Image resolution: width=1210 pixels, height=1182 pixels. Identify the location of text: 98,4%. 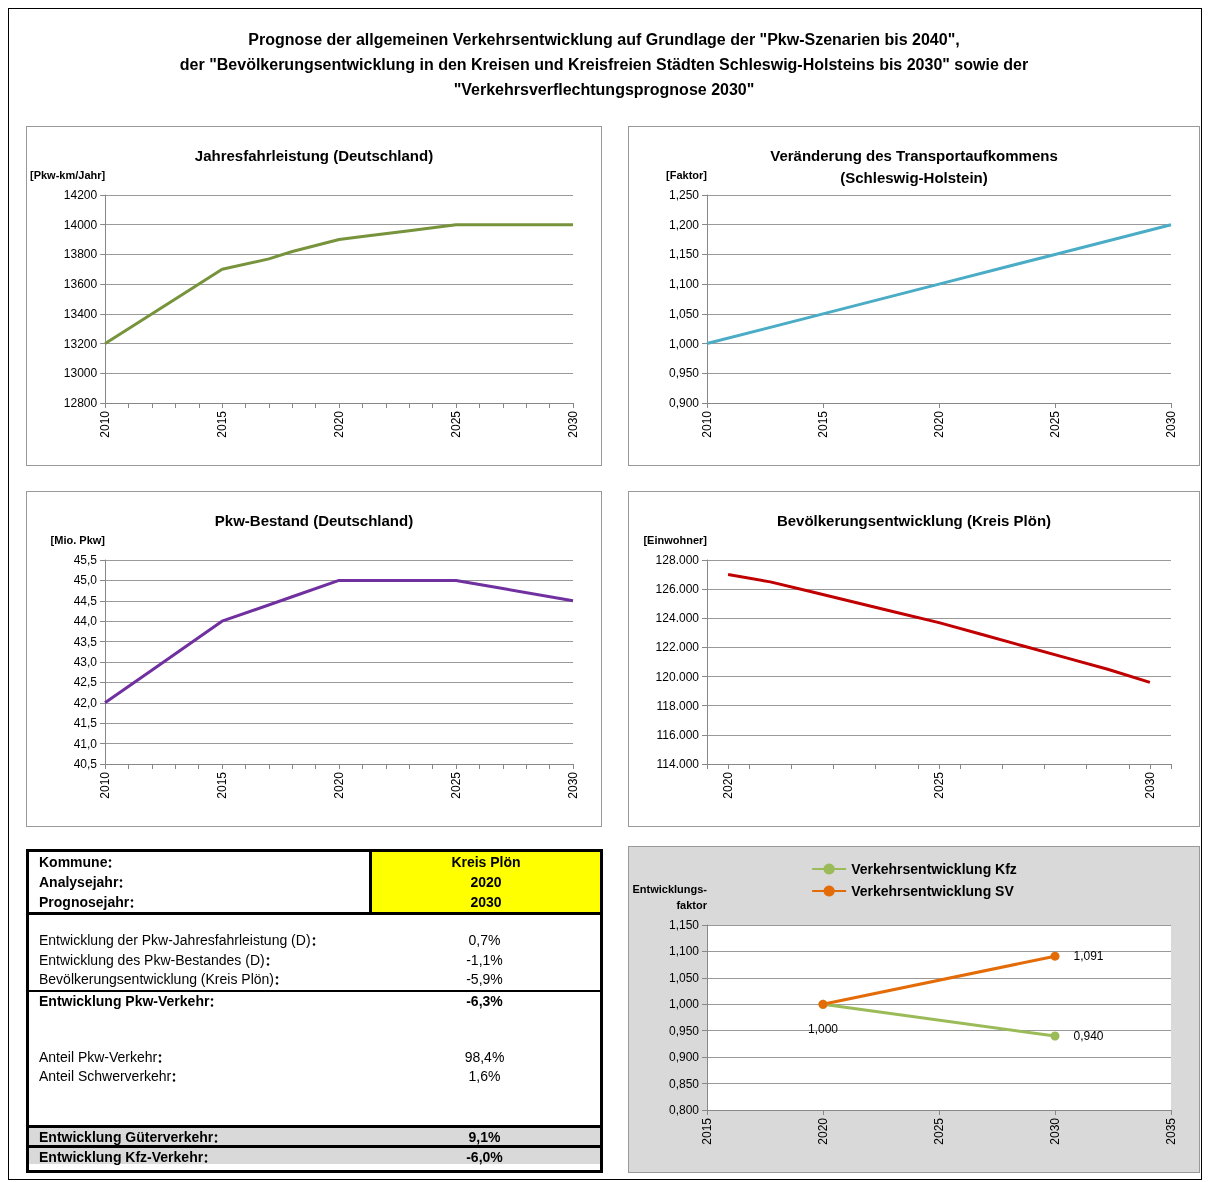
(484, 1056).